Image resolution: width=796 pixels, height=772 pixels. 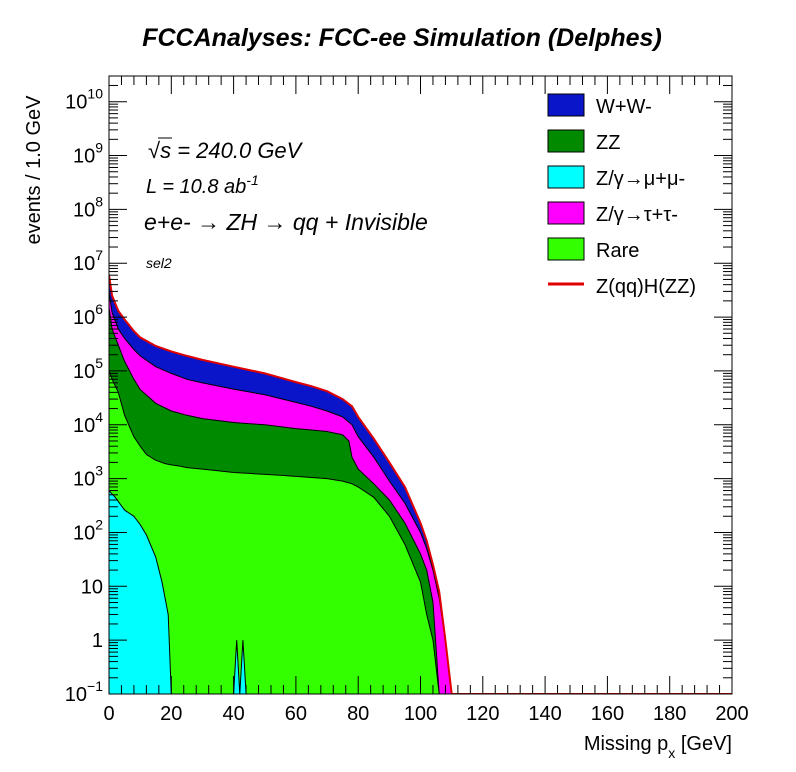 I want to click on y-tick-exponent: −1, so click(x=95, y=686).